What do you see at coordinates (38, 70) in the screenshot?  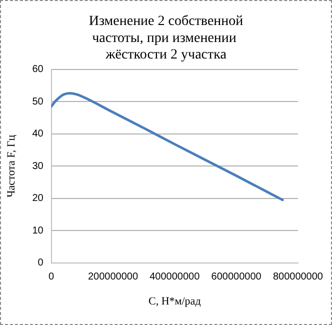 I see `y-tick-label: 60` at bounding box center [38, 70].